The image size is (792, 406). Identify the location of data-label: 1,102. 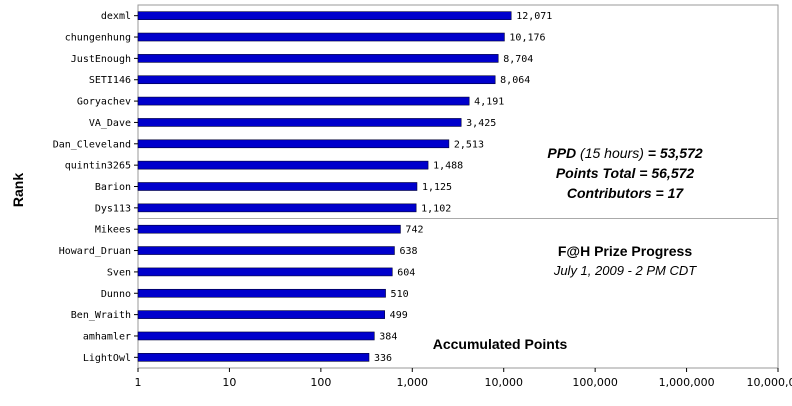
(436, 208).